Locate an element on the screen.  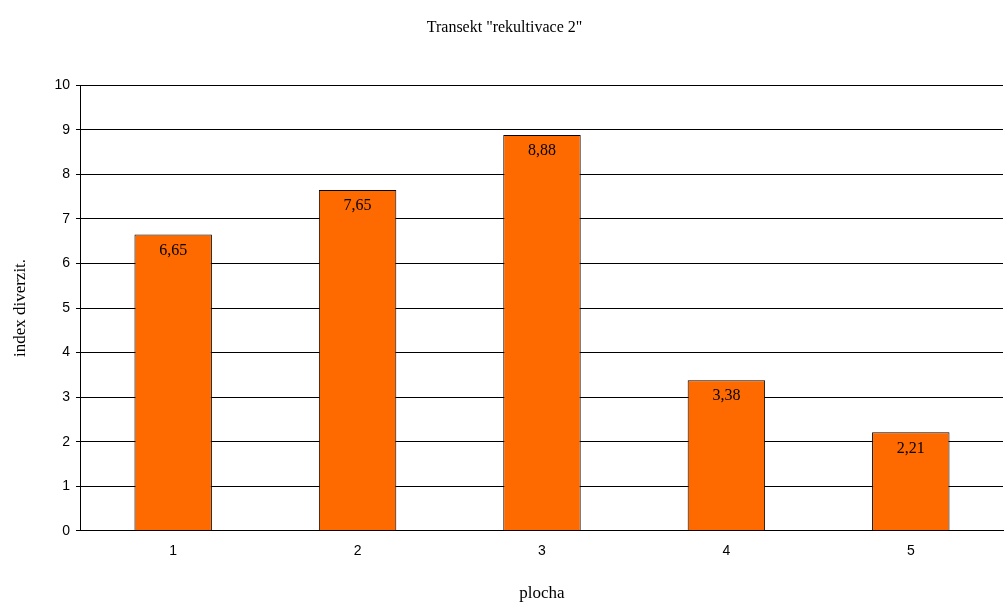
data-label: 6,65 is located at coordinates (173, 249).